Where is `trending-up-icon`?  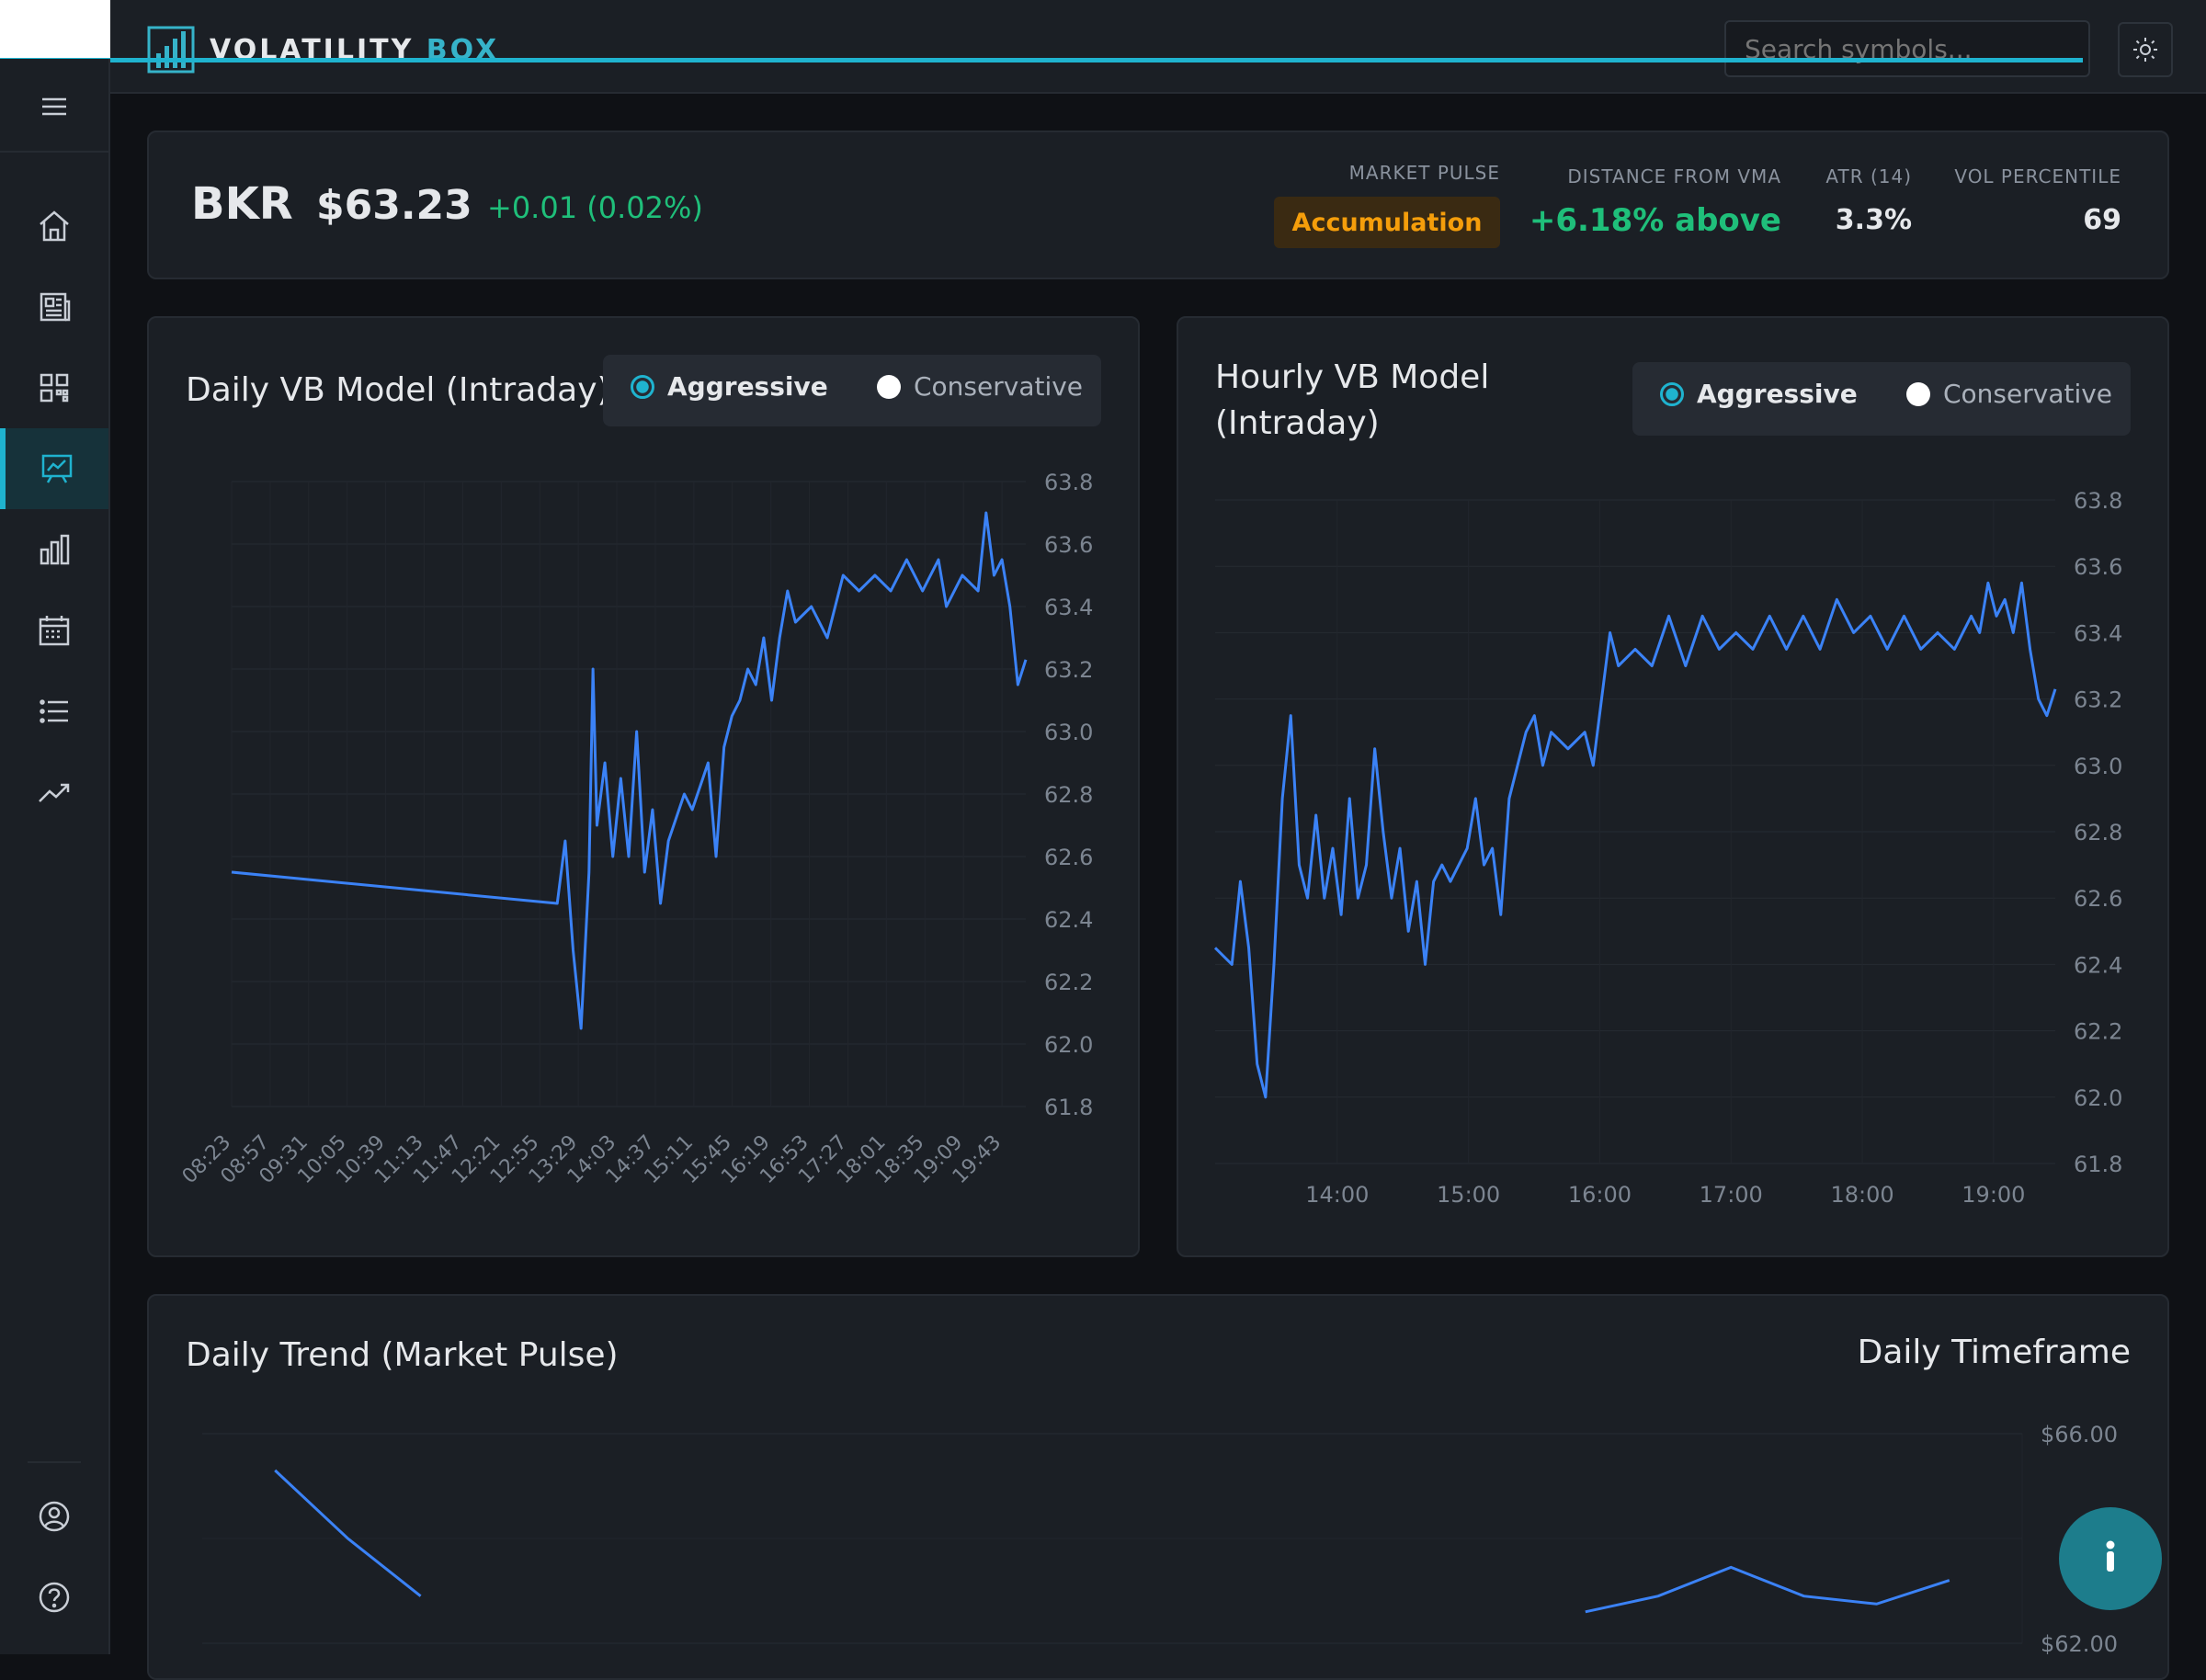
trending-up-icon is located at coordinates (54, 792).